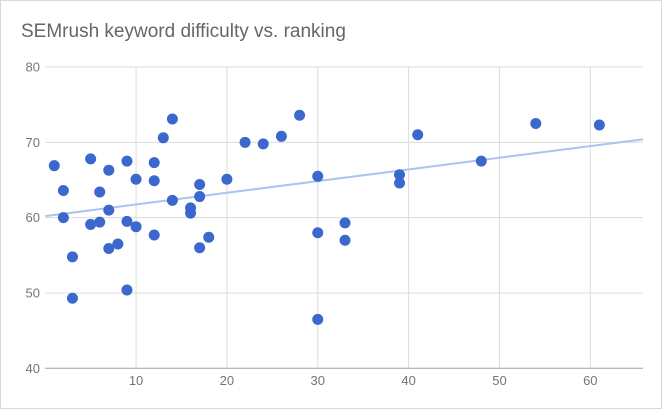  What do you see at coordinates (33, 217) in the screenshot?
I see `y-tick-label: 60` at bounding box center [33, 217].